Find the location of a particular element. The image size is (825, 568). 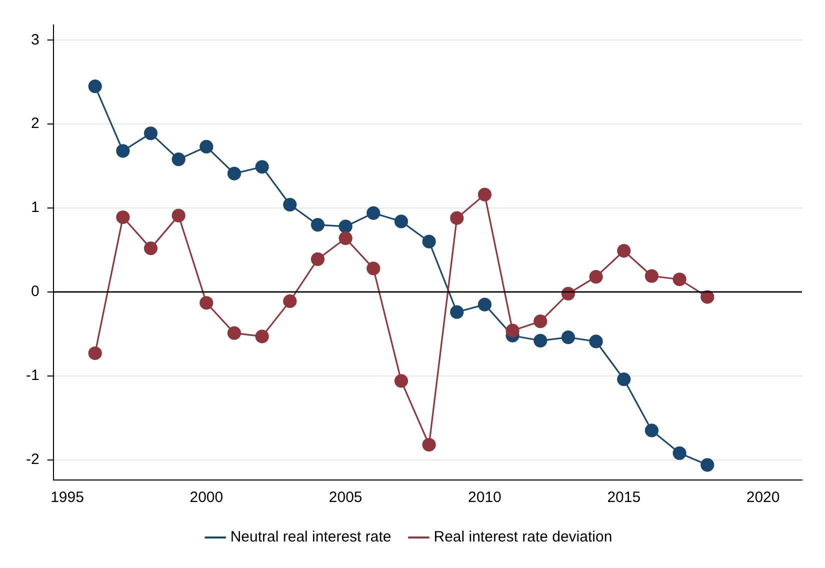

x-tick-label: 1995 is located at coordinates (67, 497).